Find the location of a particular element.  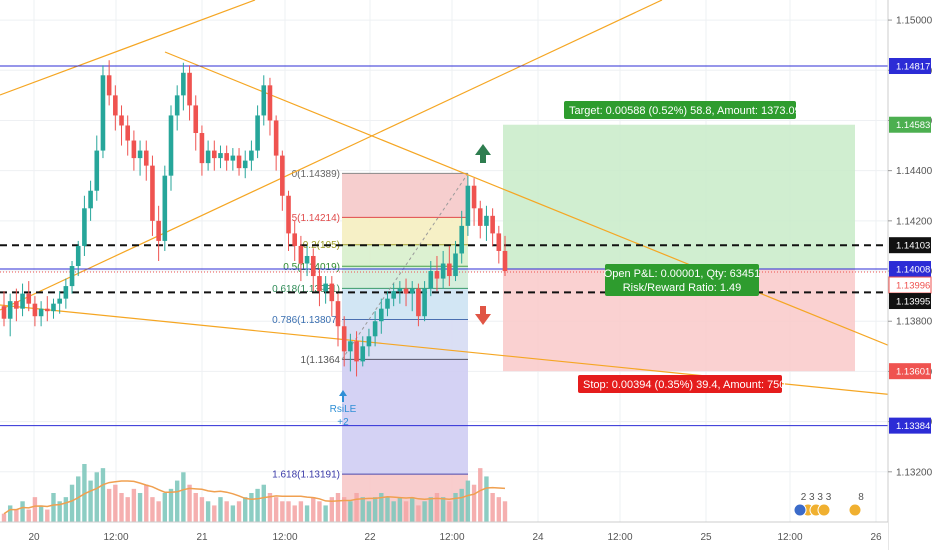

volume-ma-line is located at coordinates (254, 497).